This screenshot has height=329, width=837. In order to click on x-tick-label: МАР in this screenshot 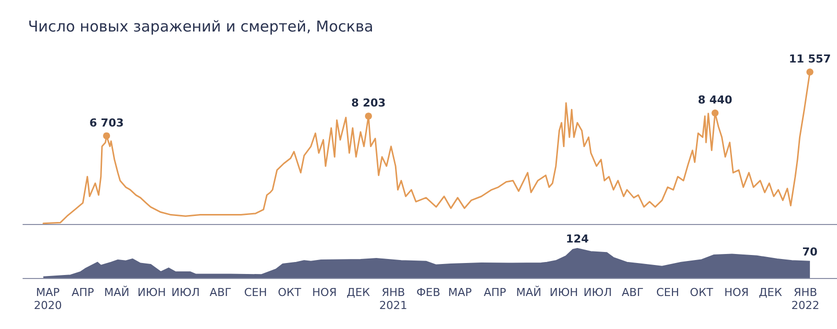, I will do `click(460, 292)`.